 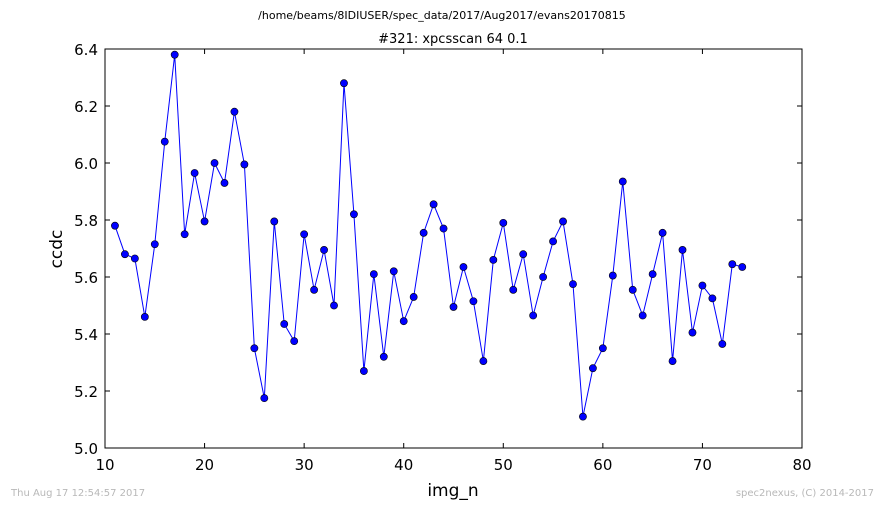 What do you see at coordinates (801, 465) in the screenshot?
I see `x-tick-label: 80` at bounding box center [801, 465].